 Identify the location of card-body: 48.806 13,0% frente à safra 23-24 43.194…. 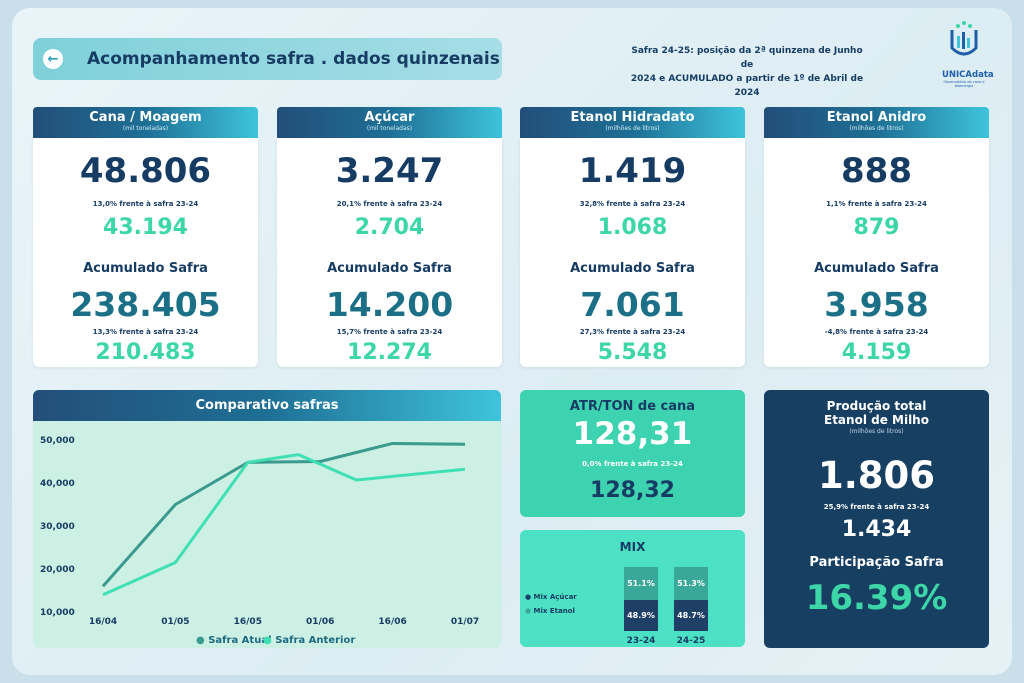
(145, 252).